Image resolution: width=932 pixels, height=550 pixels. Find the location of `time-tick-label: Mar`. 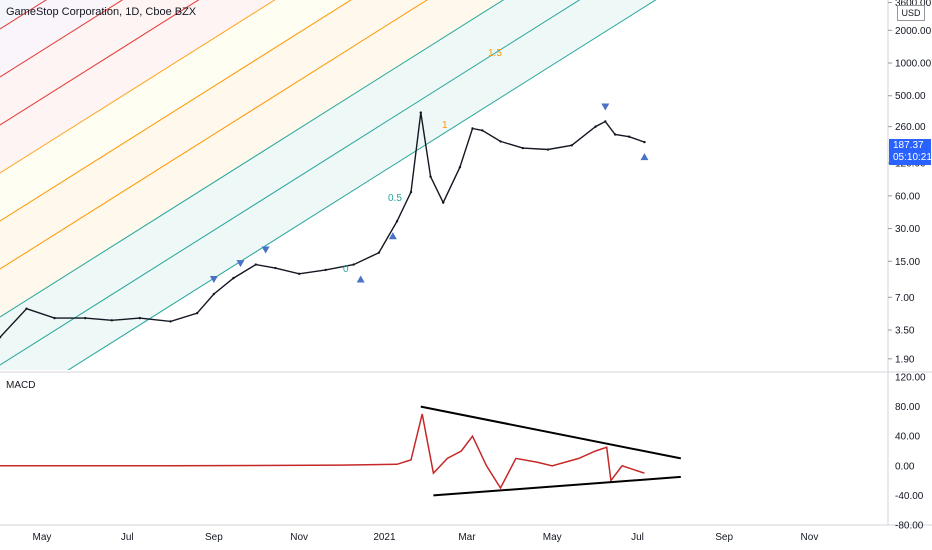

time-tick-label: Mar is located at coordinates (467, 537).